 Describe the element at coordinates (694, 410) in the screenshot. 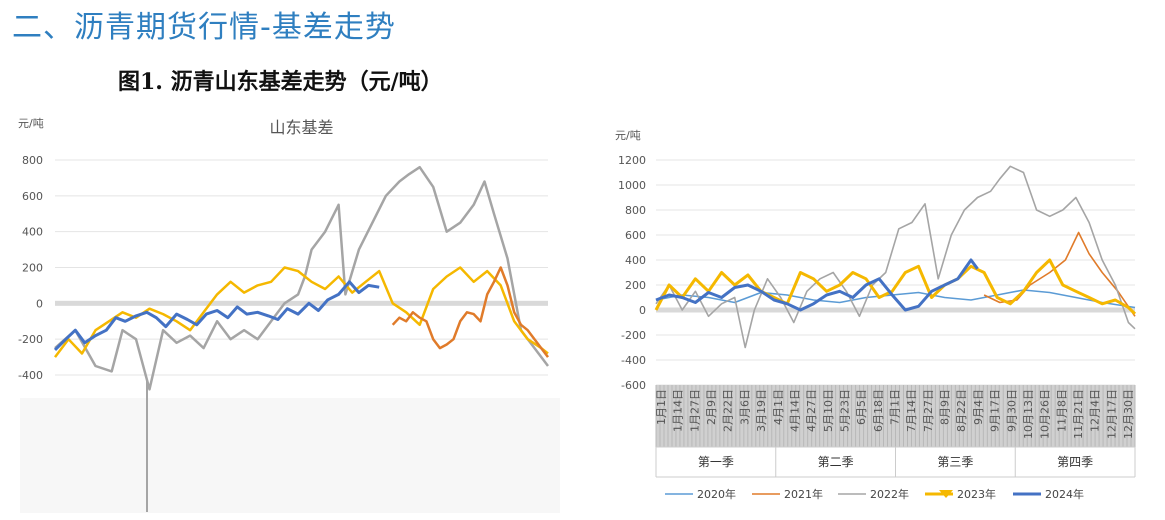

I see `x-date-label: 1月27日` at that location.